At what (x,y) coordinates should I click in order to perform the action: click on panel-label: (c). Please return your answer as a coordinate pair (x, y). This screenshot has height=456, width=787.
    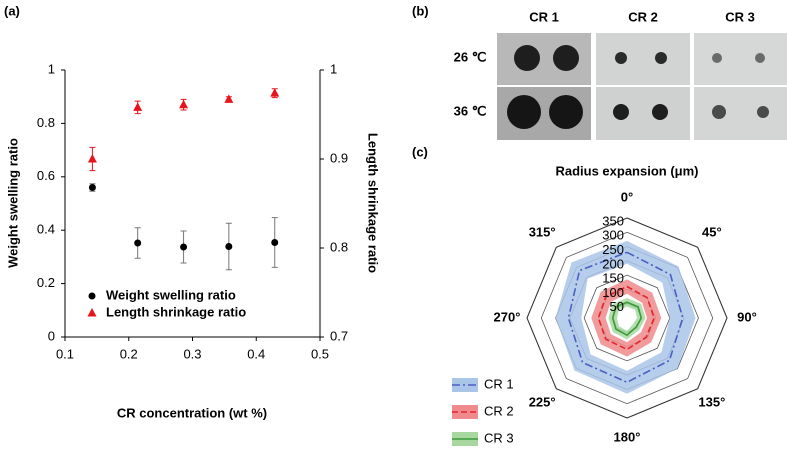
    Looking at the image, I should click on (420, 151).